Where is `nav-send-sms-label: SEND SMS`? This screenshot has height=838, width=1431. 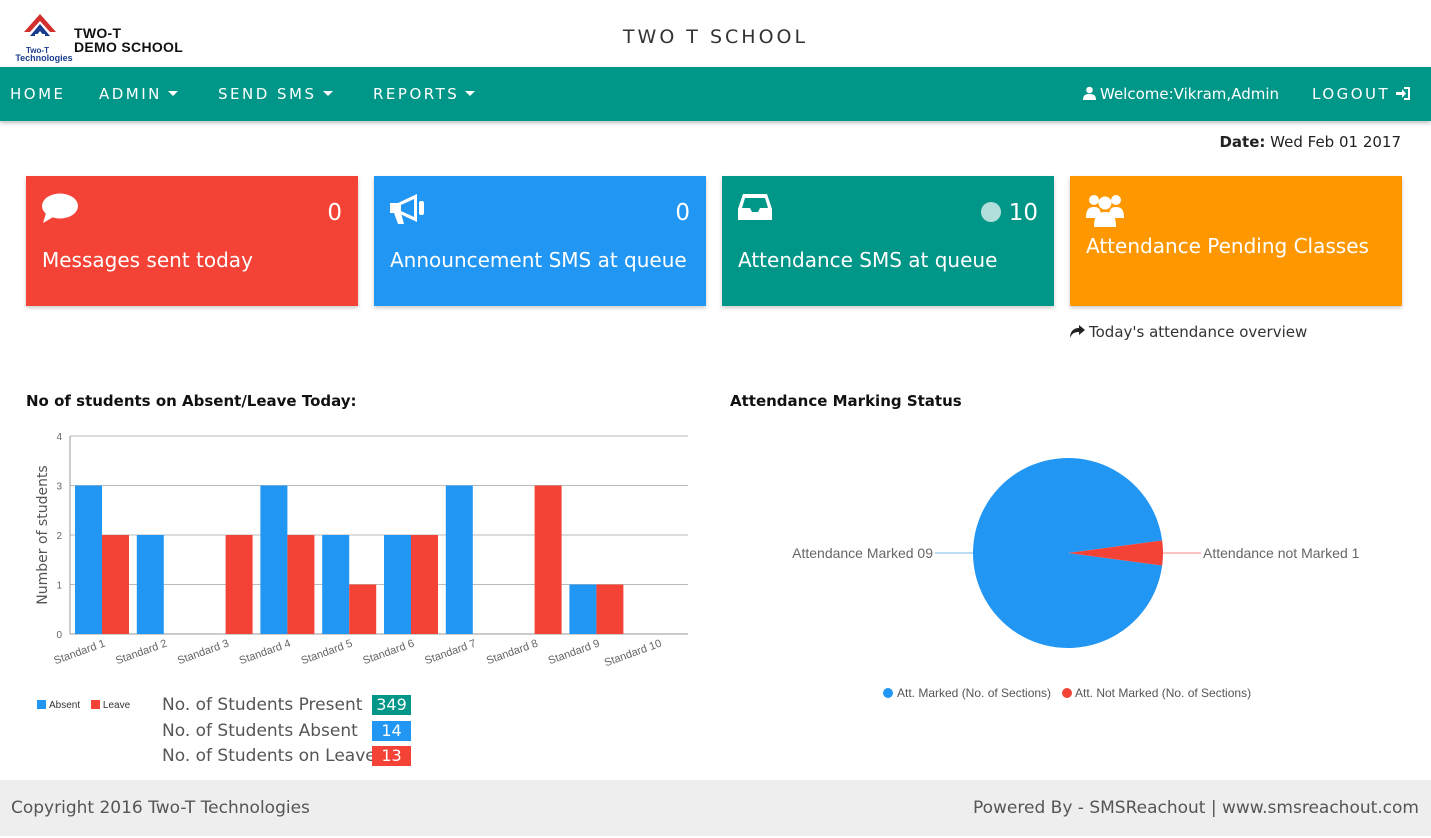
nav-send-sms-label: SEND SMS is located at coordinates (267, 94).